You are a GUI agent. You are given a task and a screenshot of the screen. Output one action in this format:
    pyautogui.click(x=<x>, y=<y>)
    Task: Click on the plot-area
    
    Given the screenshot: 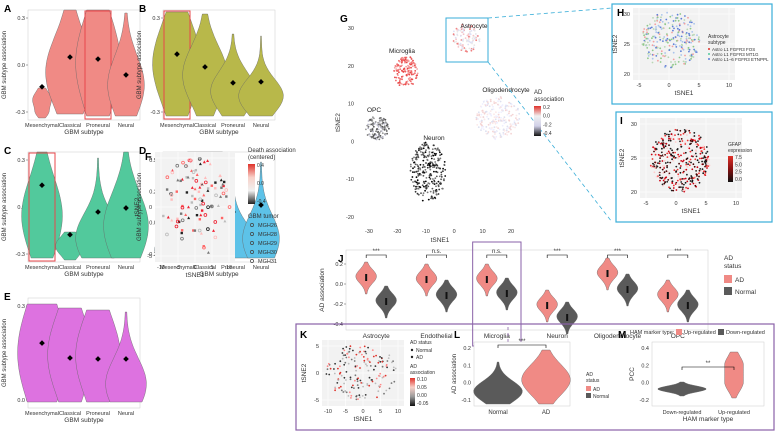 What is the action you would take?
    pyautogui.click(x=708, y=374)
    